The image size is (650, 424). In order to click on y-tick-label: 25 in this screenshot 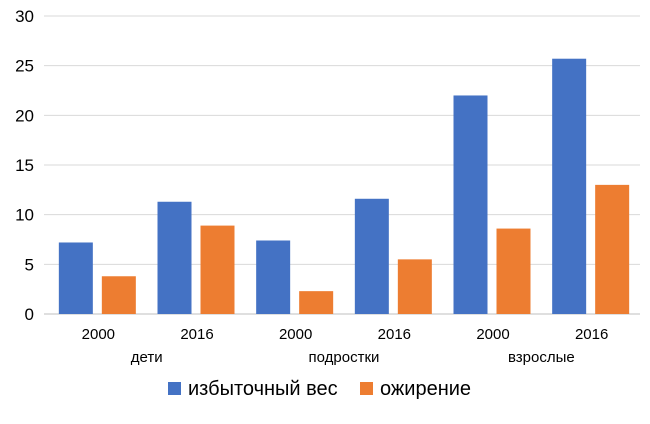, I will do `click(24, 66)`.